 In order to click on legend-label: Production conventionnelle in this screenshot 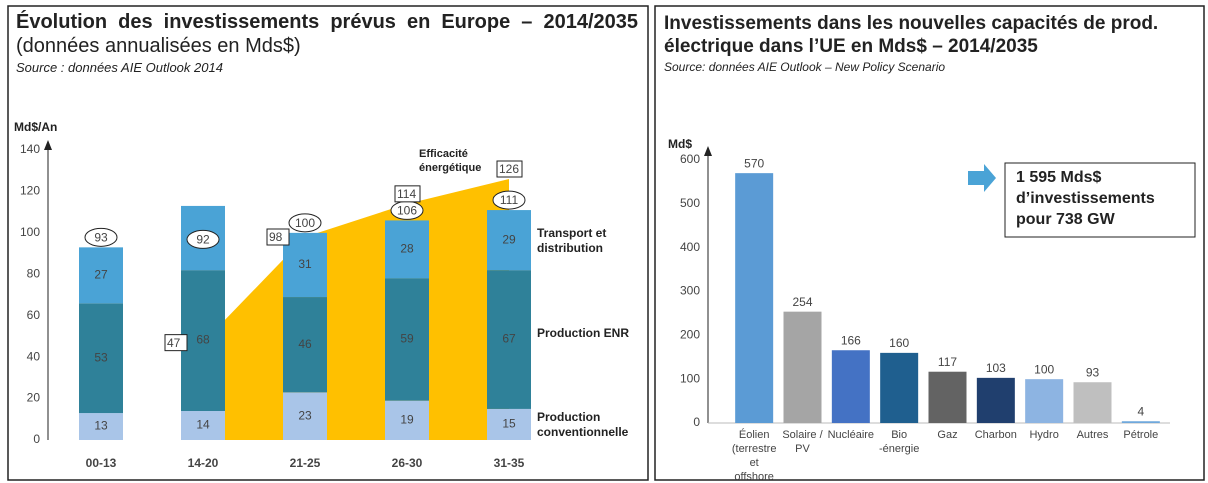, I will do `click(583, 425)`.